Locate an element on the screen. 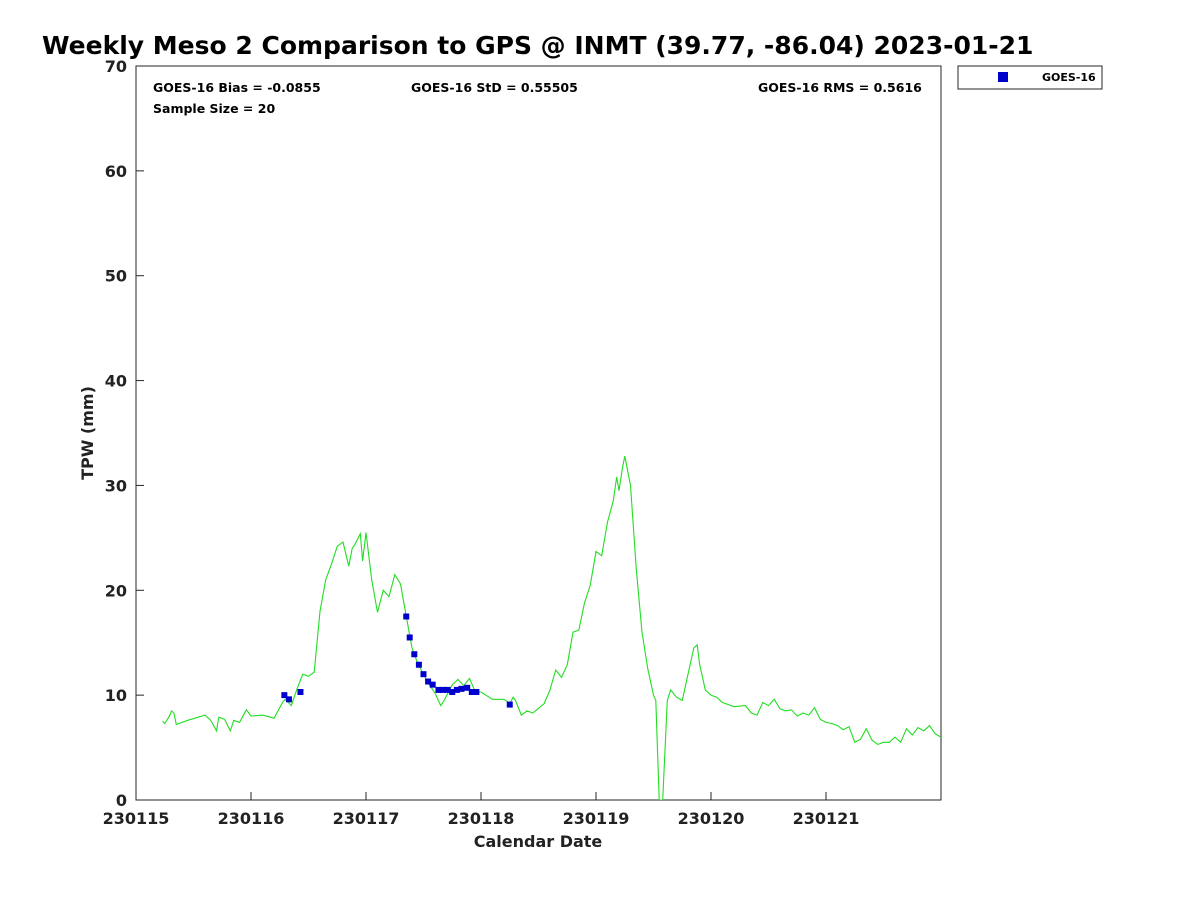 This screenshot has height=900, width=1200. legend-box is located at coordinates (1030, 77).